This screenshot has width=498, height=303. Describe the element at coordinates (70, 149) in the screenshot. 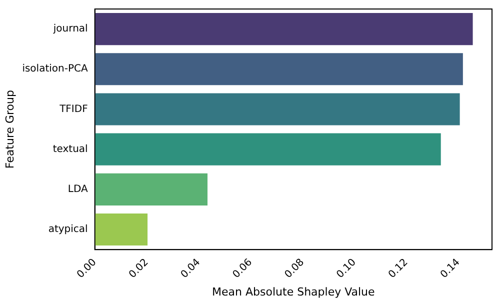

I see `y-tick-label: textual` at that location.